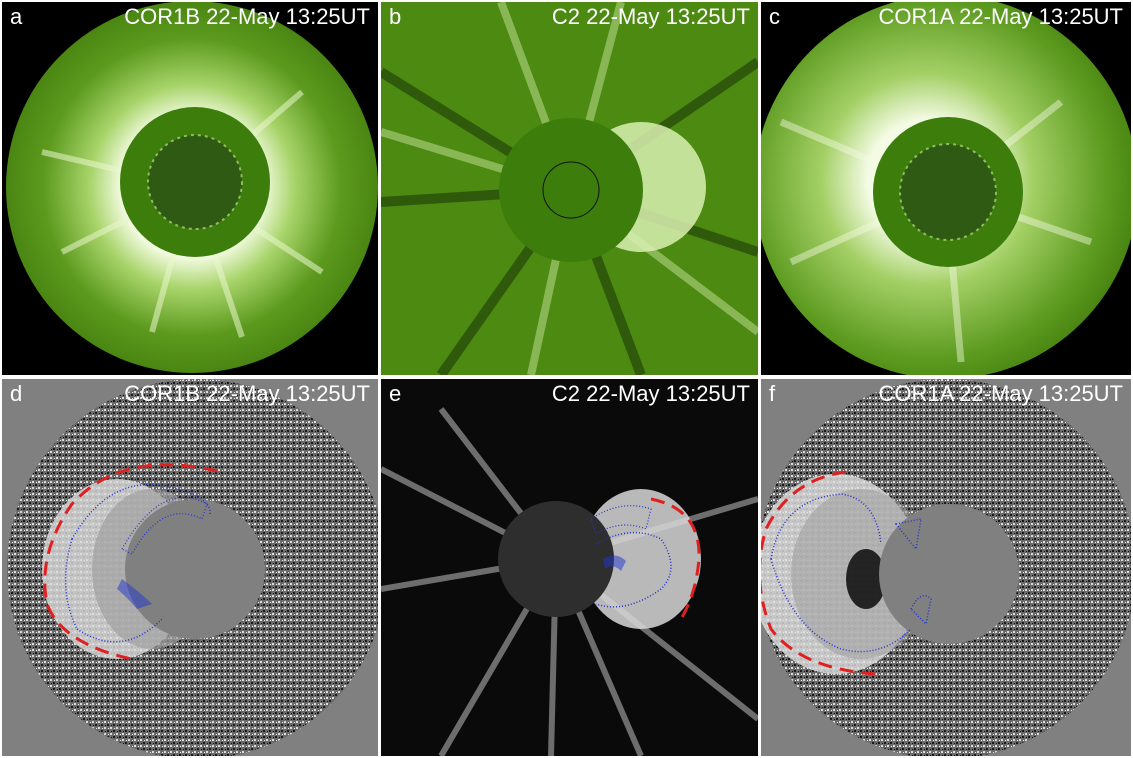  Describe the element at coordinates (395, 16) in the screenshot. I see `panel-letter: b` at that location.